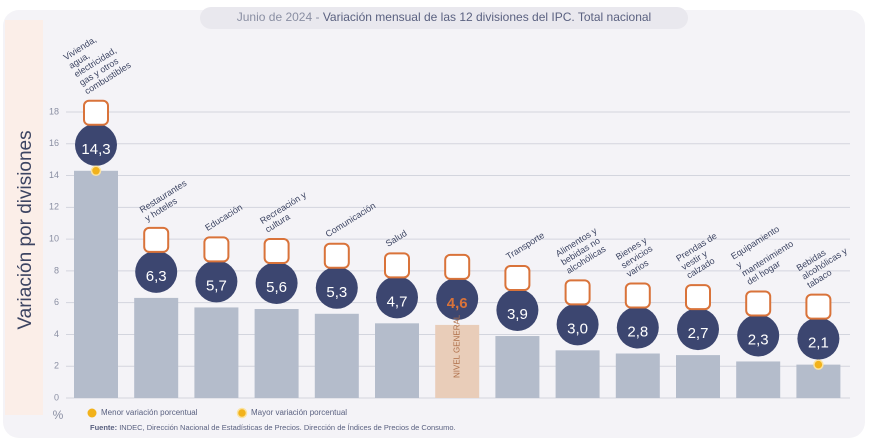  What do you see at coordinates (54, 175) in the screenshot?
I see `y-tick-label: 14` at bounding box center [54, 175].